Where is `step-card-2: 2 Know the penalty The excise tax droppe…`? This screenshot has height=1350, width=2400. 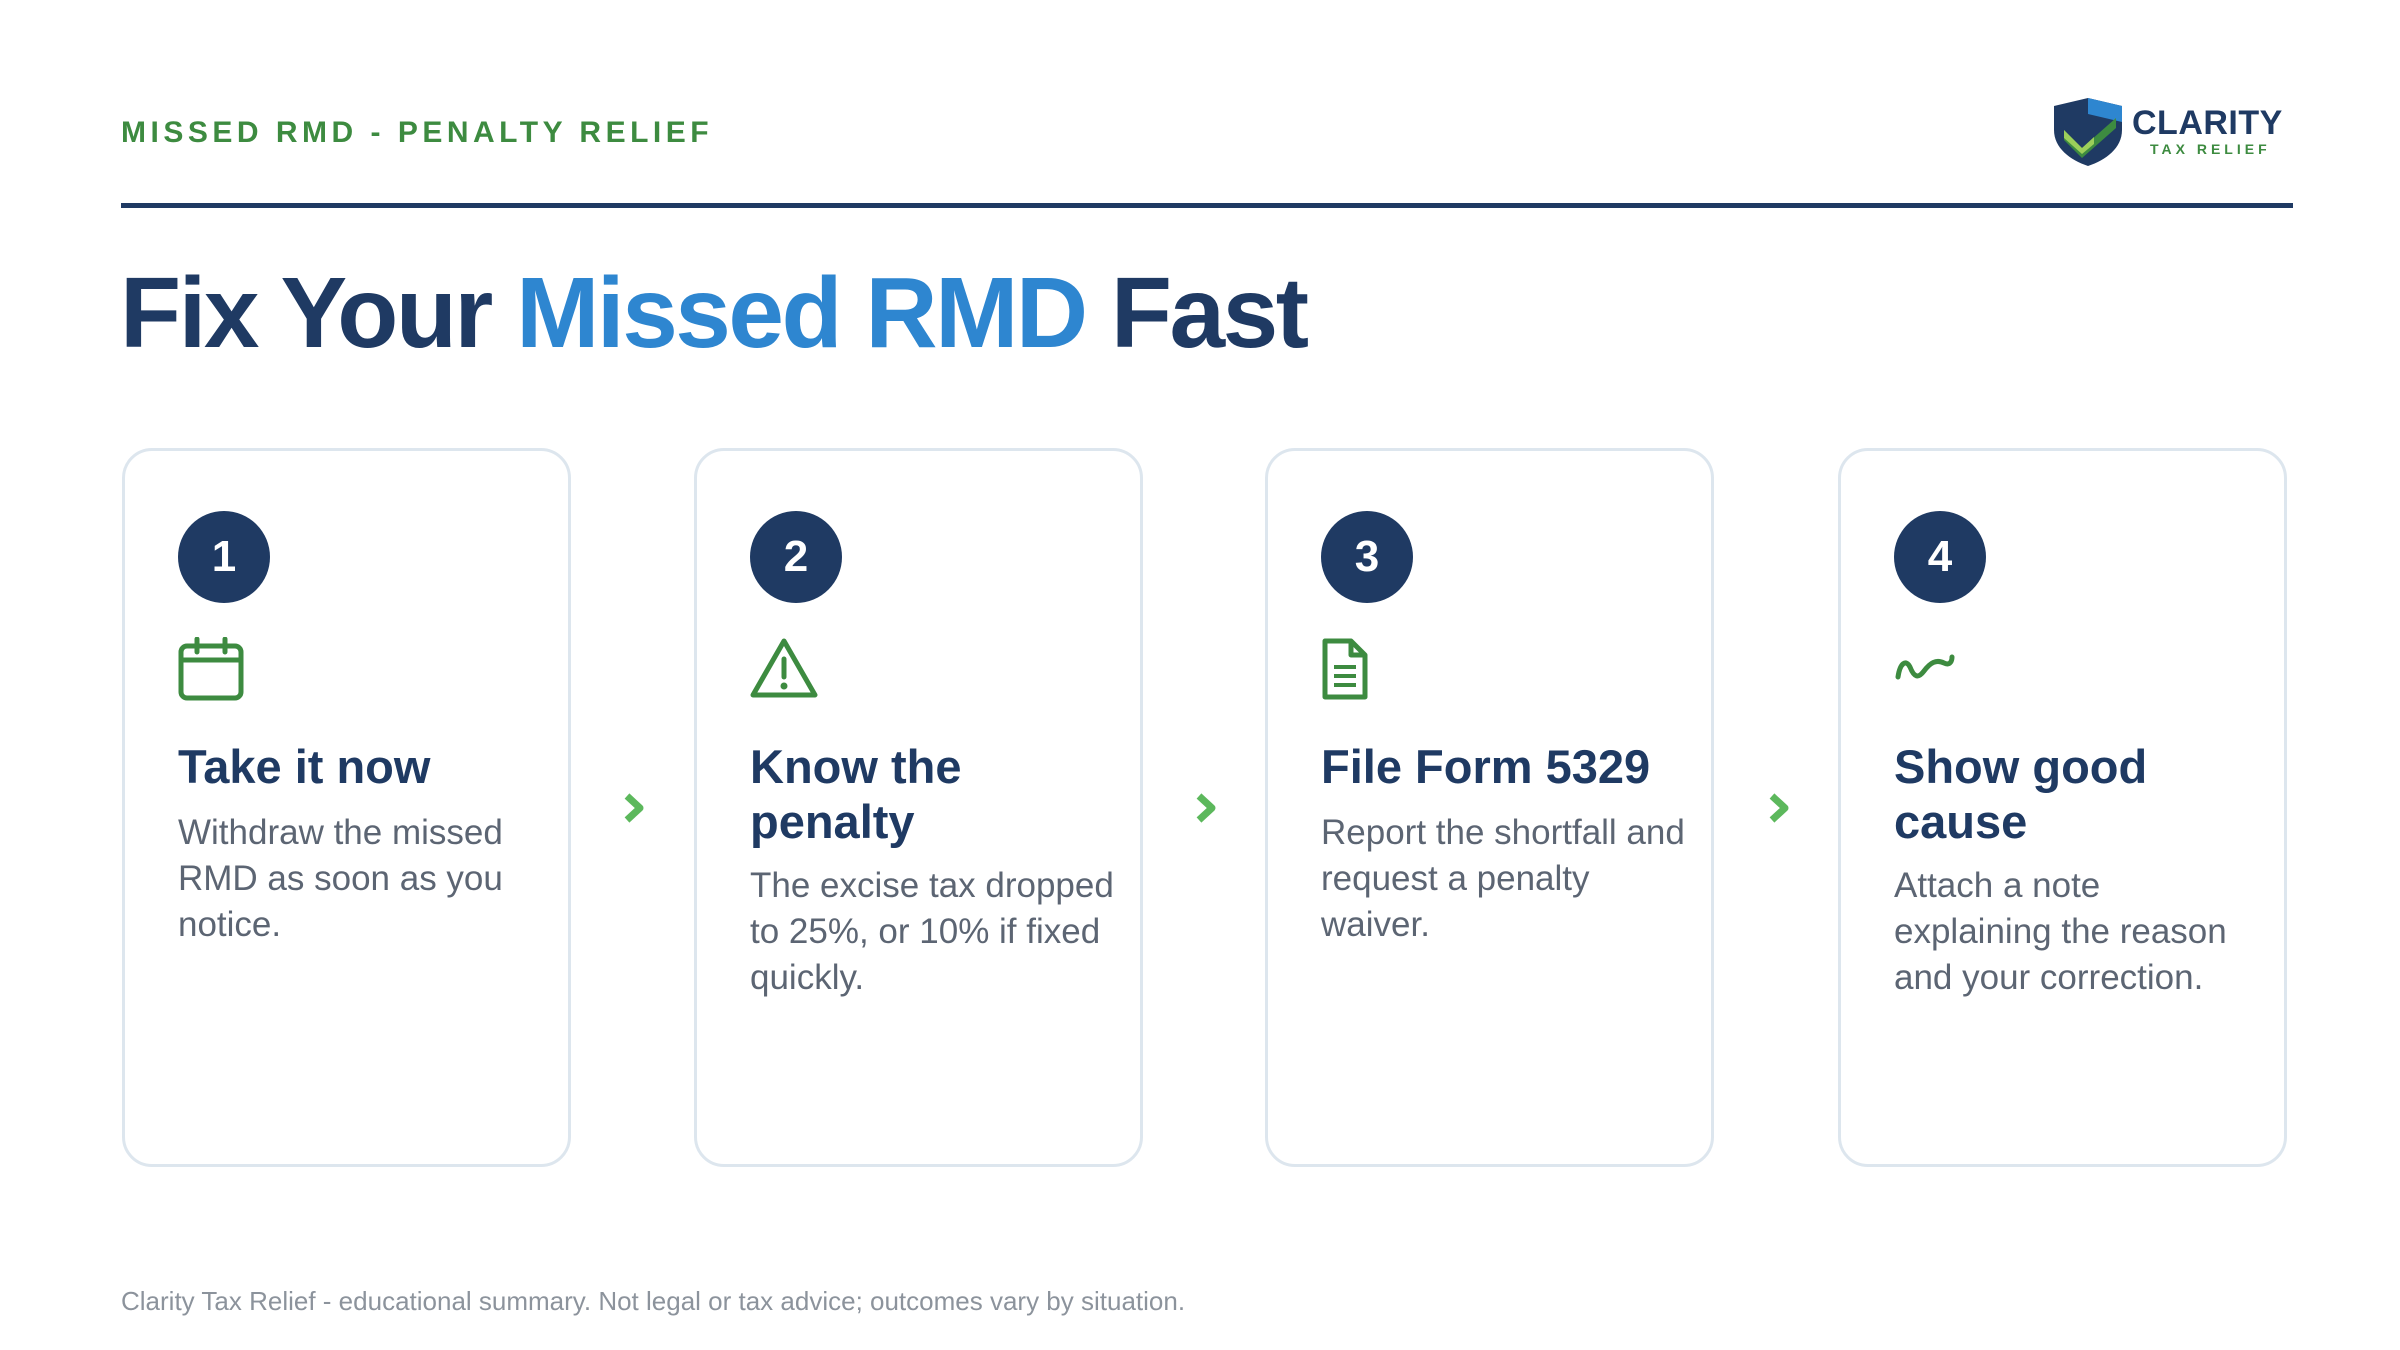
step-card-2: 2 Know the penalty The excise tax droppe… is located at coordinates (918, 807).